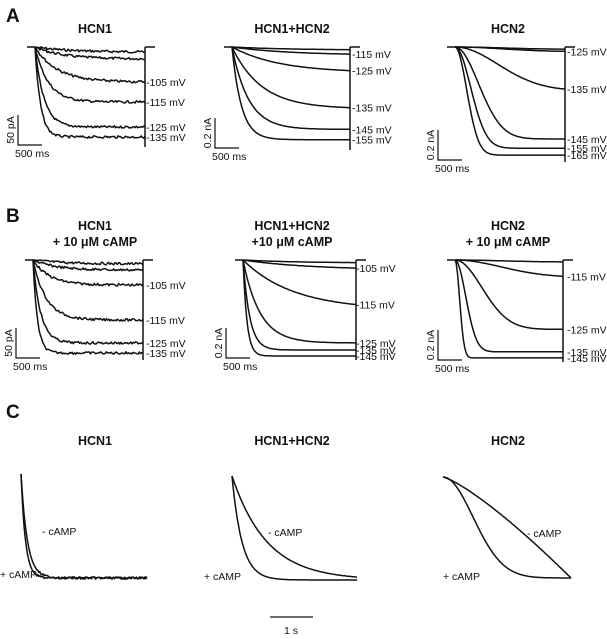 This screenshot has height=639, width=607. What do you see at coordinates (222, 577) in the screenshot?
I see `panel-c-hcn1-hcn2-plus-camp-label: + cAMP` at bounding box center [222, 577].